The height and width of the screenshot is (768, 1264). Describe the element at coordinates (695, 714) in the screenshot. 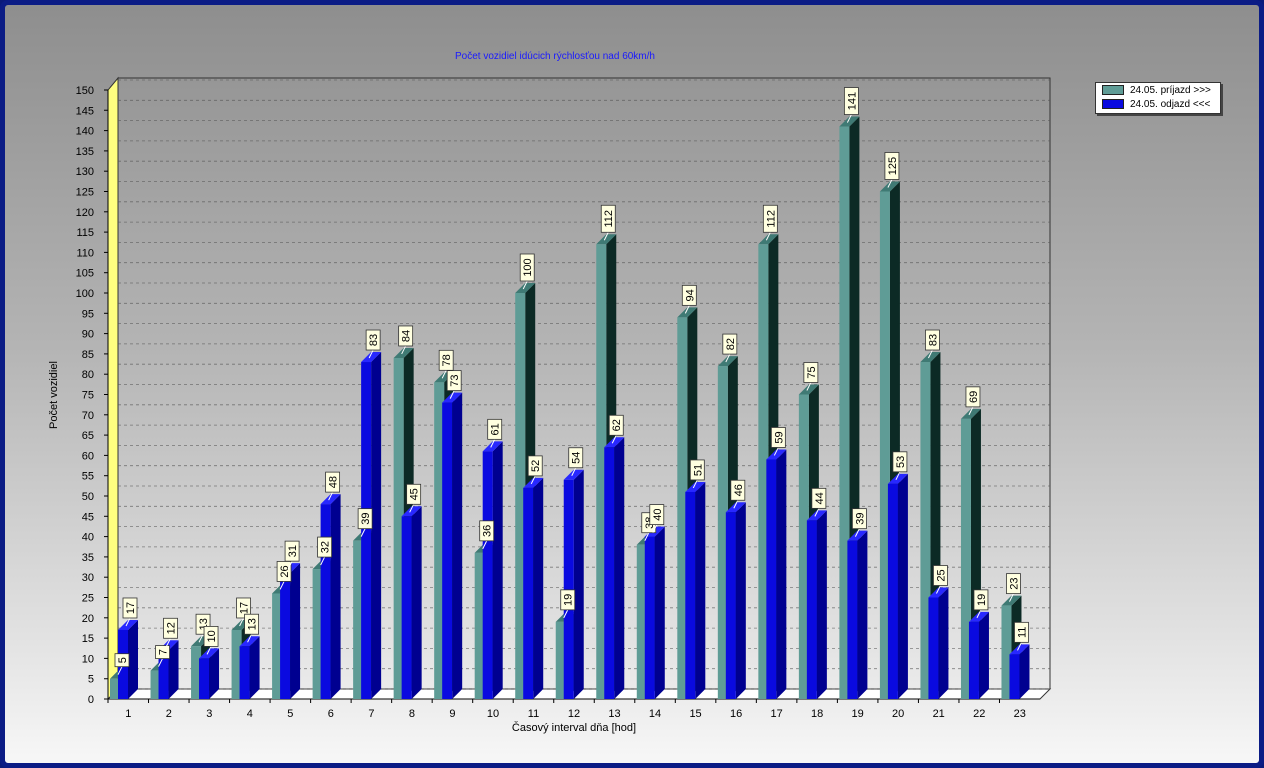

I see `x-tick-label: 15` at that location.